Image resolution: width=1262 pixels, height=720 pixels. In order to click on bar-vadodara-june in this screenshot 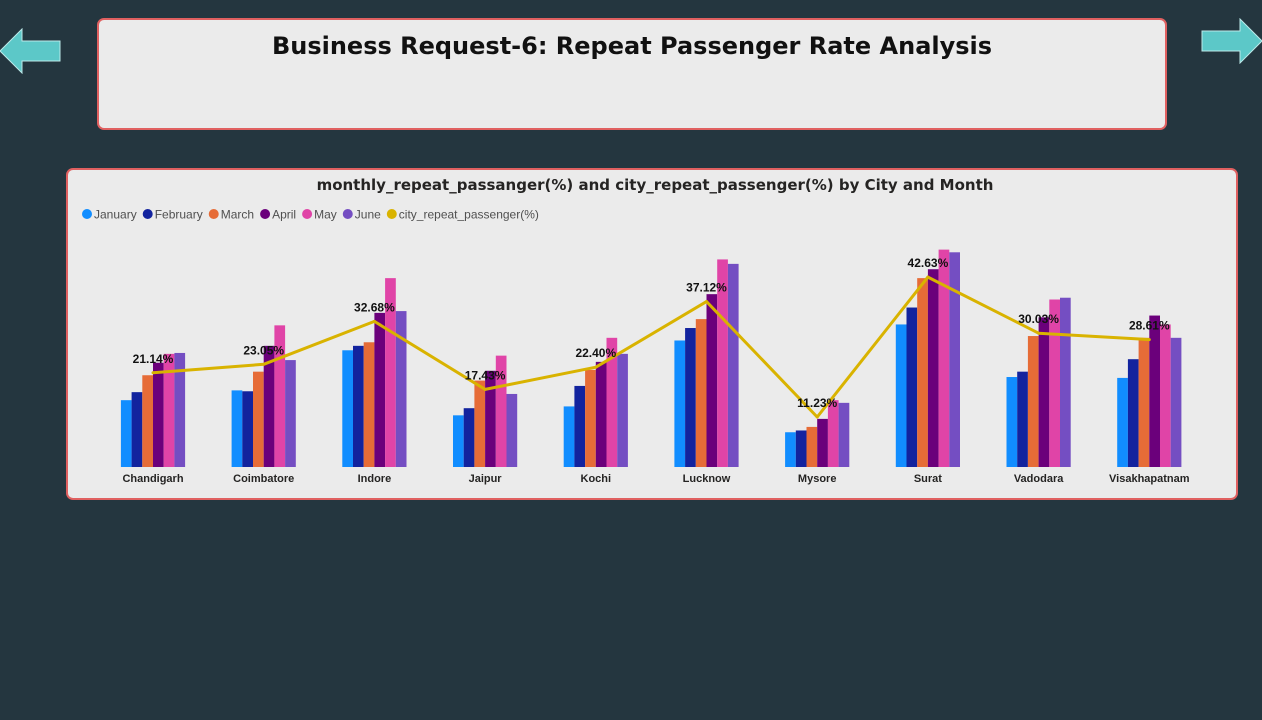, I will do `click(1065, 382)`.